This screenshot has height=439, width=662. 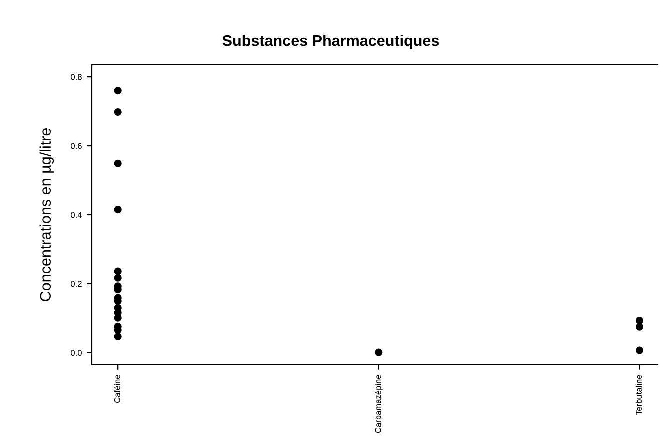 I want to click on chart-title: Substances Pharmaceutiques, so click(x=331, y=42).